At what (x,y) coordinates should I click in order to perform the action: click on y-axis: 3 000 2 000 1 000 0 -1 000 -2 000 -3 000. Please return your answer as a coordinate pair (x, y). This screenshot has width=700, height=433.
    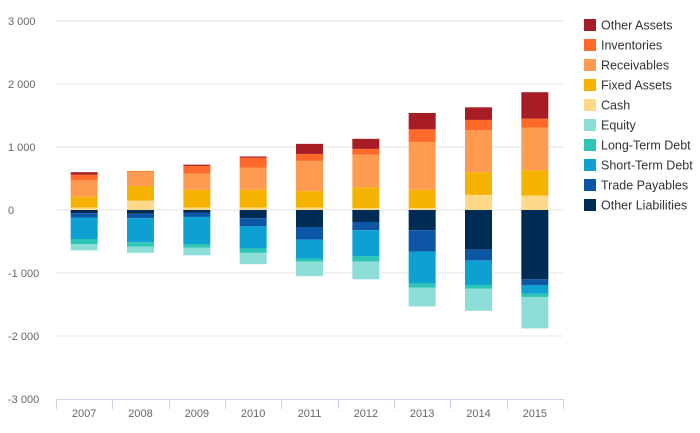
    Looking at the image, I should click on (23, 211).